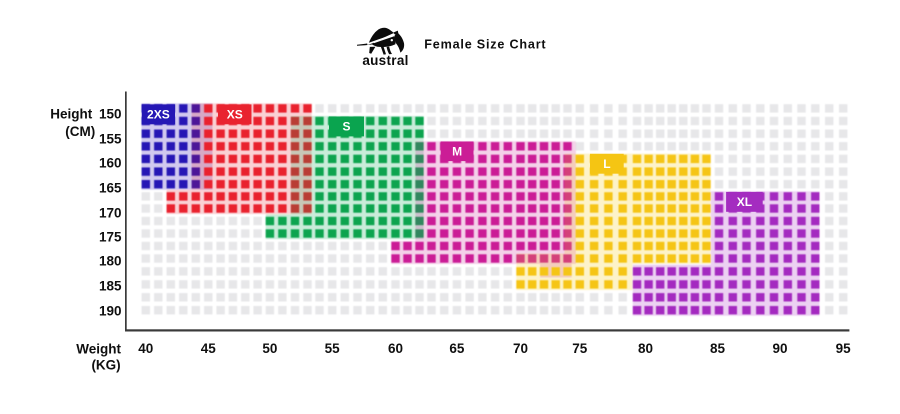  I want to click on svg-text: 2XS, so click(158, 114).